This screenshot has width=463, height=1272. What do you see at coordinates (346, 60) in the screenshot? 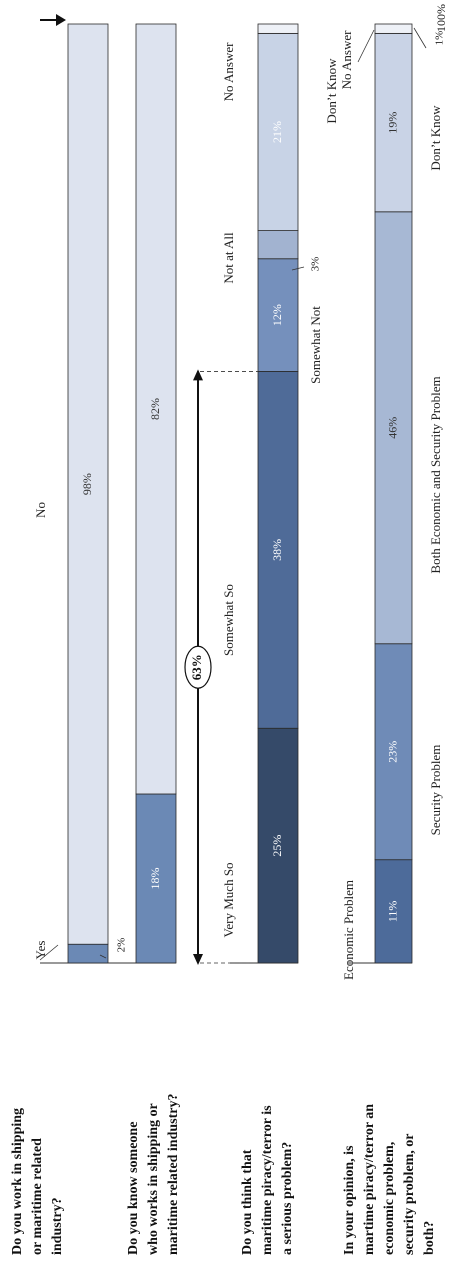
I see `category-label-no-answer-q4: No Answer` at bounding box center [346, 60].